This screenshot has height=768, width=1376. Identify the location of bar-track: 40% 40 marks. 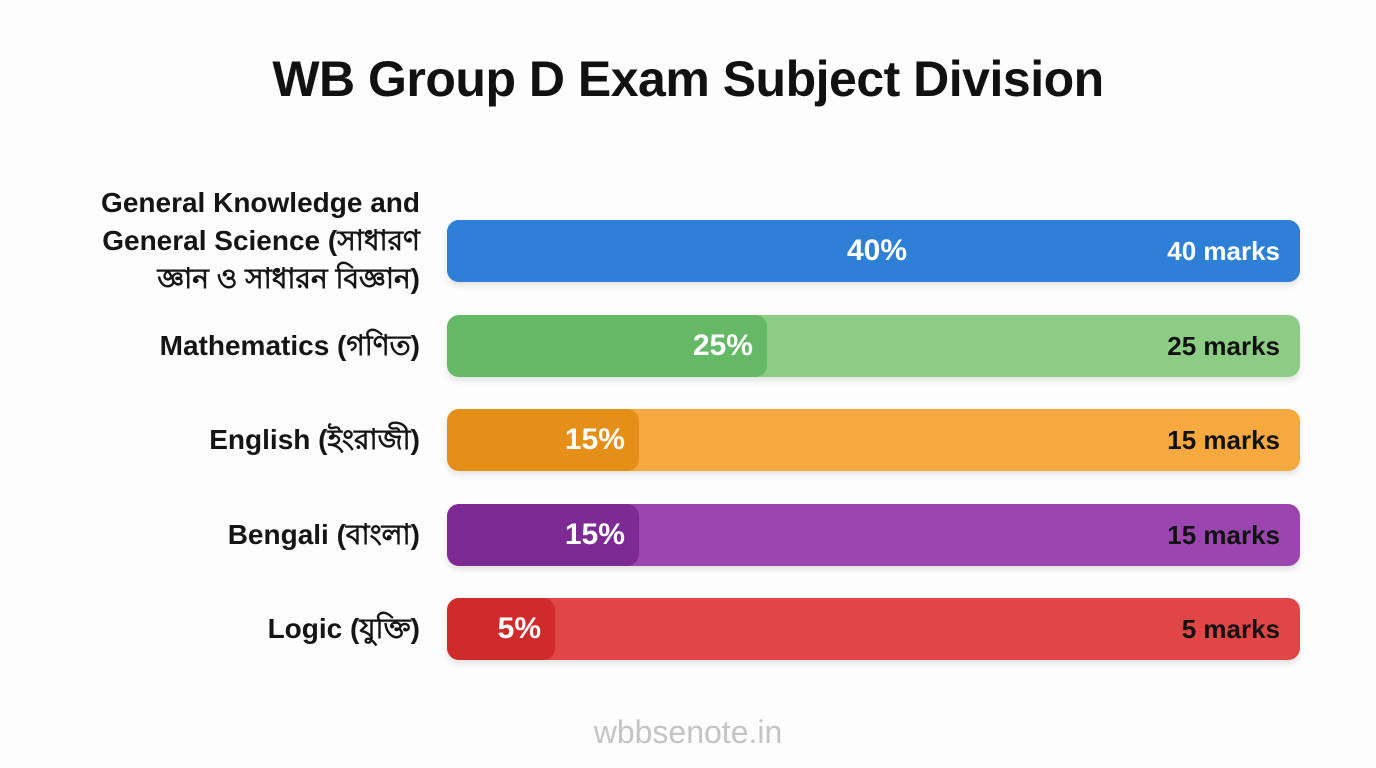
(873, 251).